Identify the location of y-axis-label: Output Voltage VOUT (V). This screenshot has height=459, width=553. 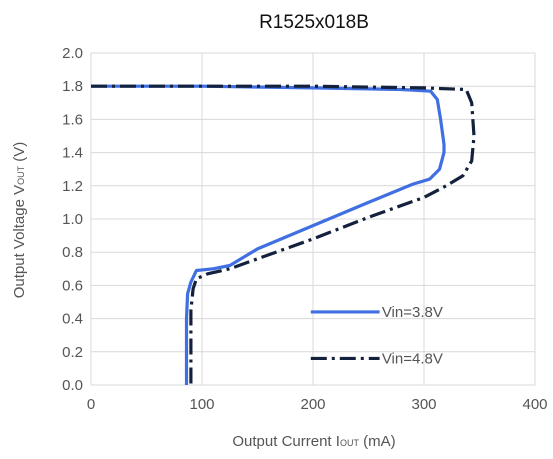
(19, 220).